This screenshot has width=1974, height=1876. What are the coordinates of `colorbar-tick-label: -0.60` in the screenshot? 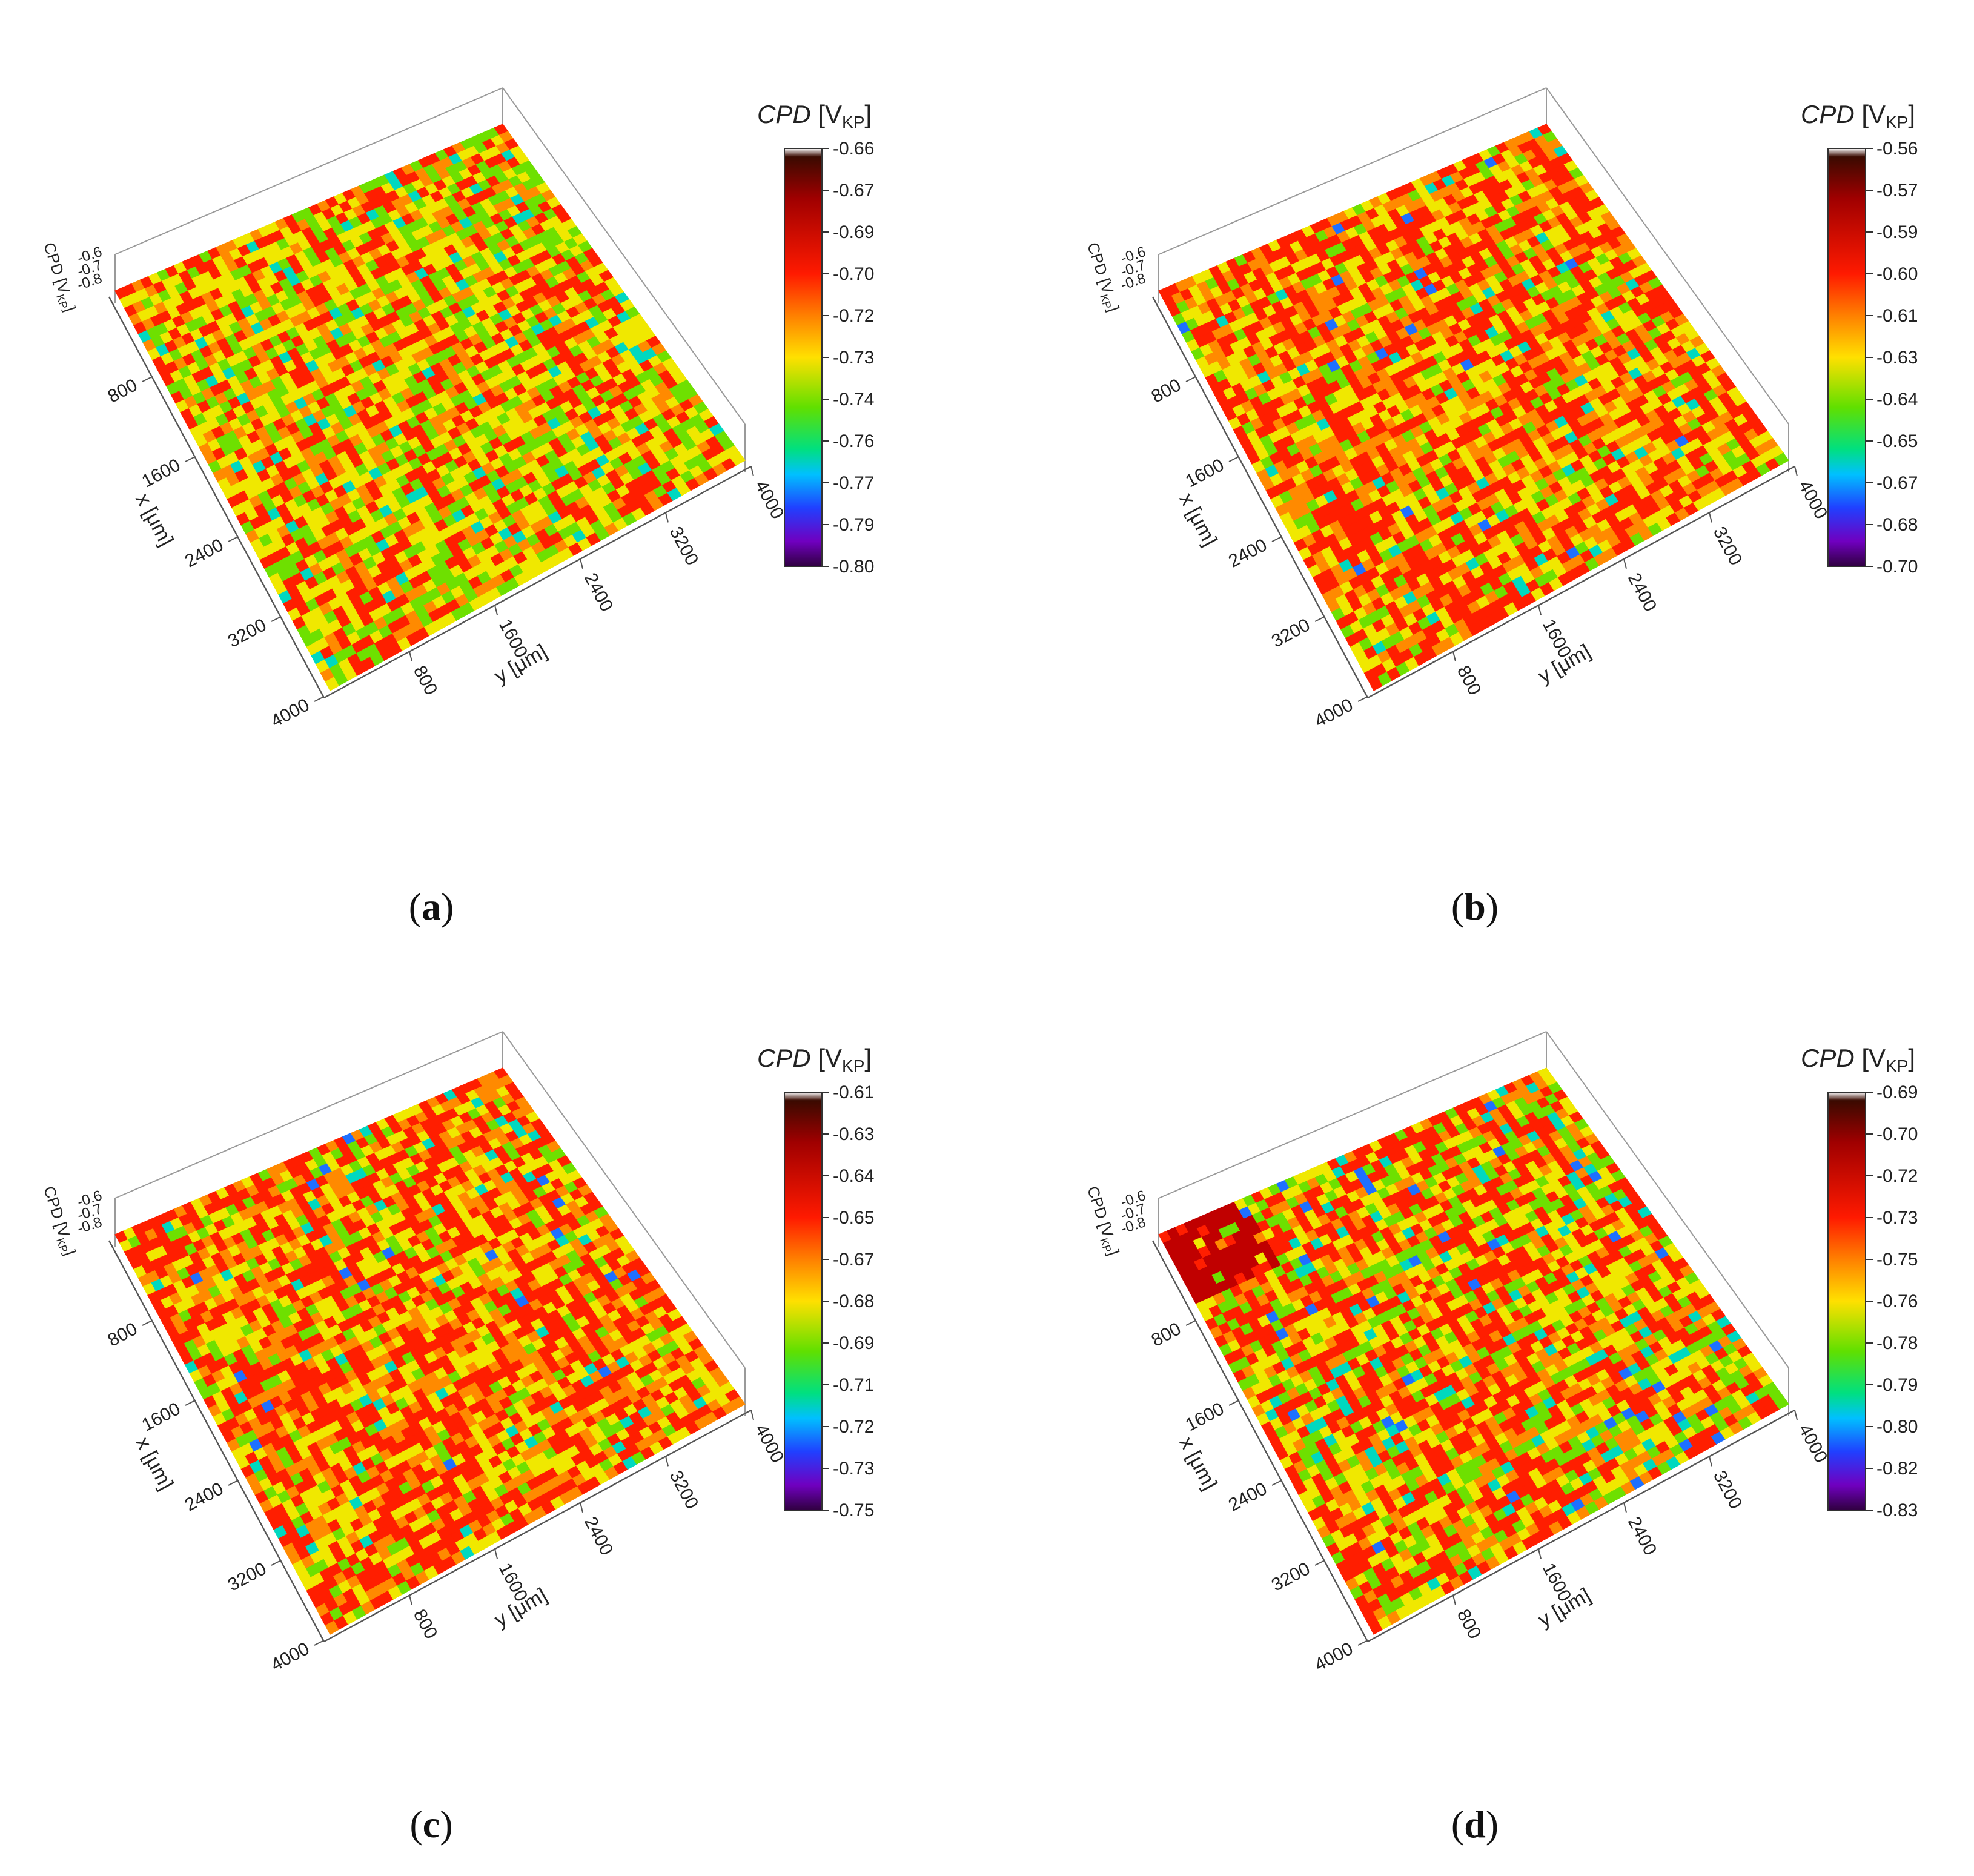 It's located at (1897, 274).